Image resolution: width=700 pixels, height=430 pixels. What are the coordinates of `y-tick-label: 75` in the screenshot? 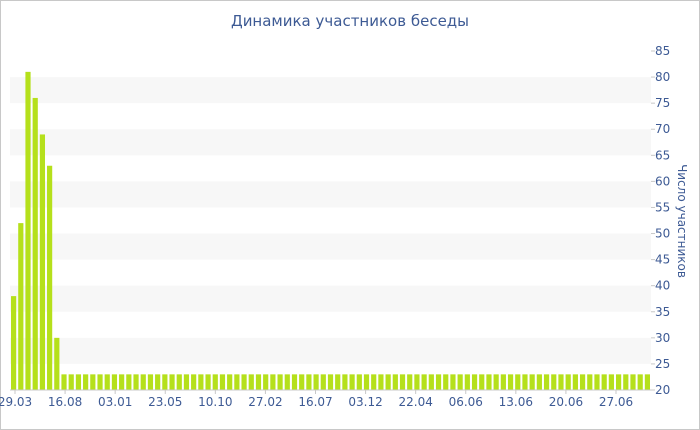 It's located at (662, 103).